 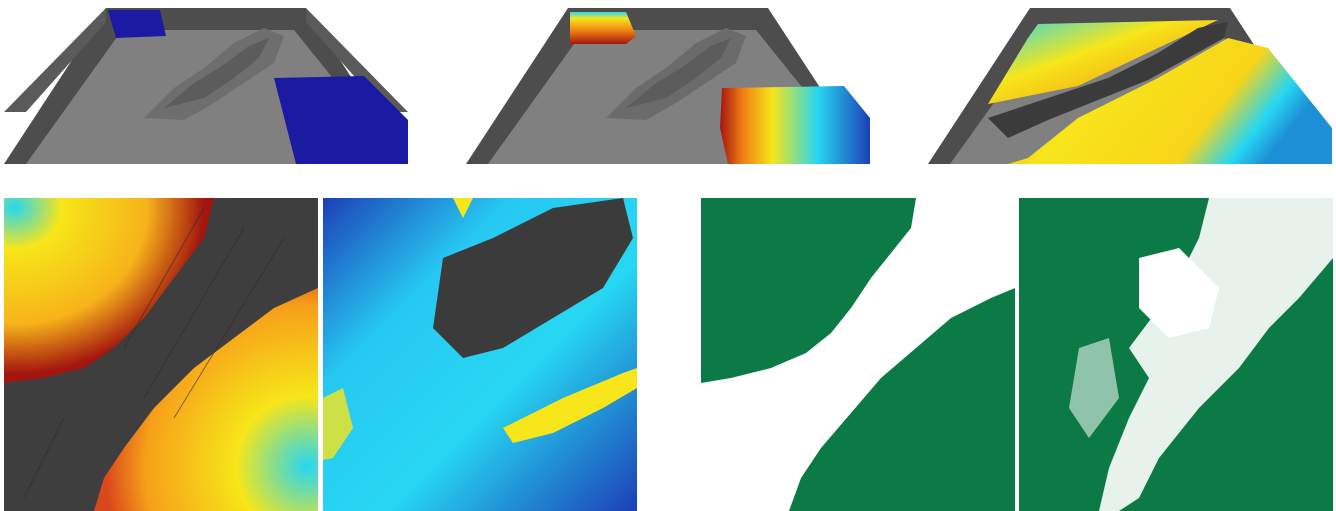 What do you see at coordinates (1130, 86) in the screenshot?
I see `tank-view-flood` at bounding box center [1130, 86].